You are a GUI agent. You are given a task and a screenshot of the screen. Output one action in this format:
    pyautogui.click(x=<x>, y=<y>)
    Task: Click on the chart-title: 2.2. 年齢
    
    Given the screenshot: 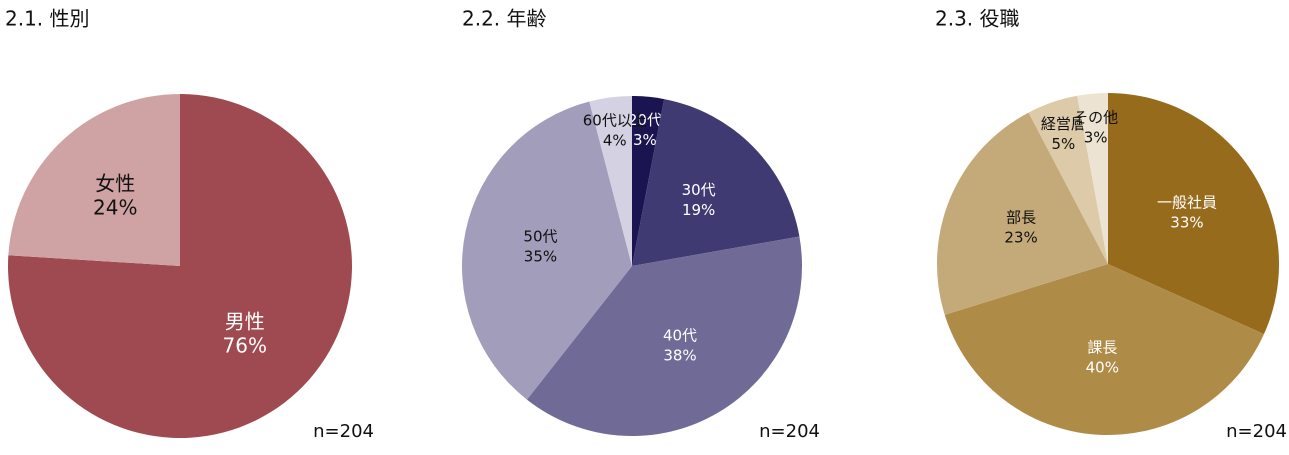 What is the action you would take?
    pyautogui.click(x=504, y=19)
    